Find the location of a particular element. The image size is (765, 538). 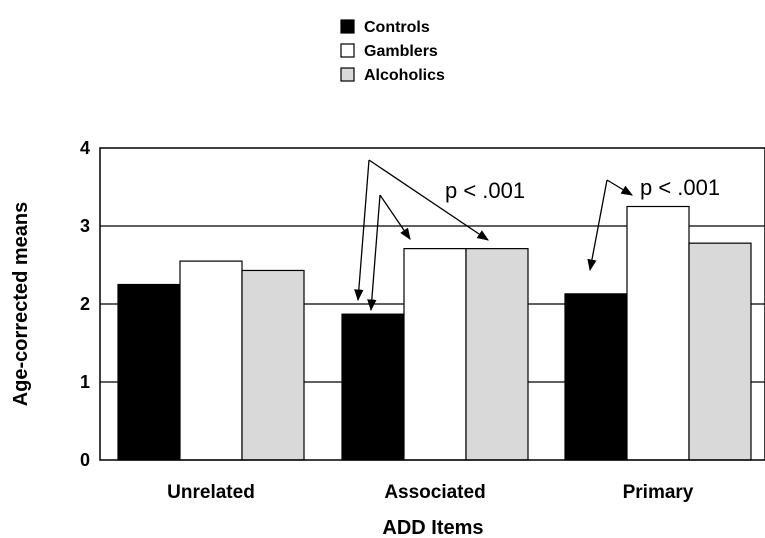

y-tick-label: 3 is located at coordinates (85, 226).